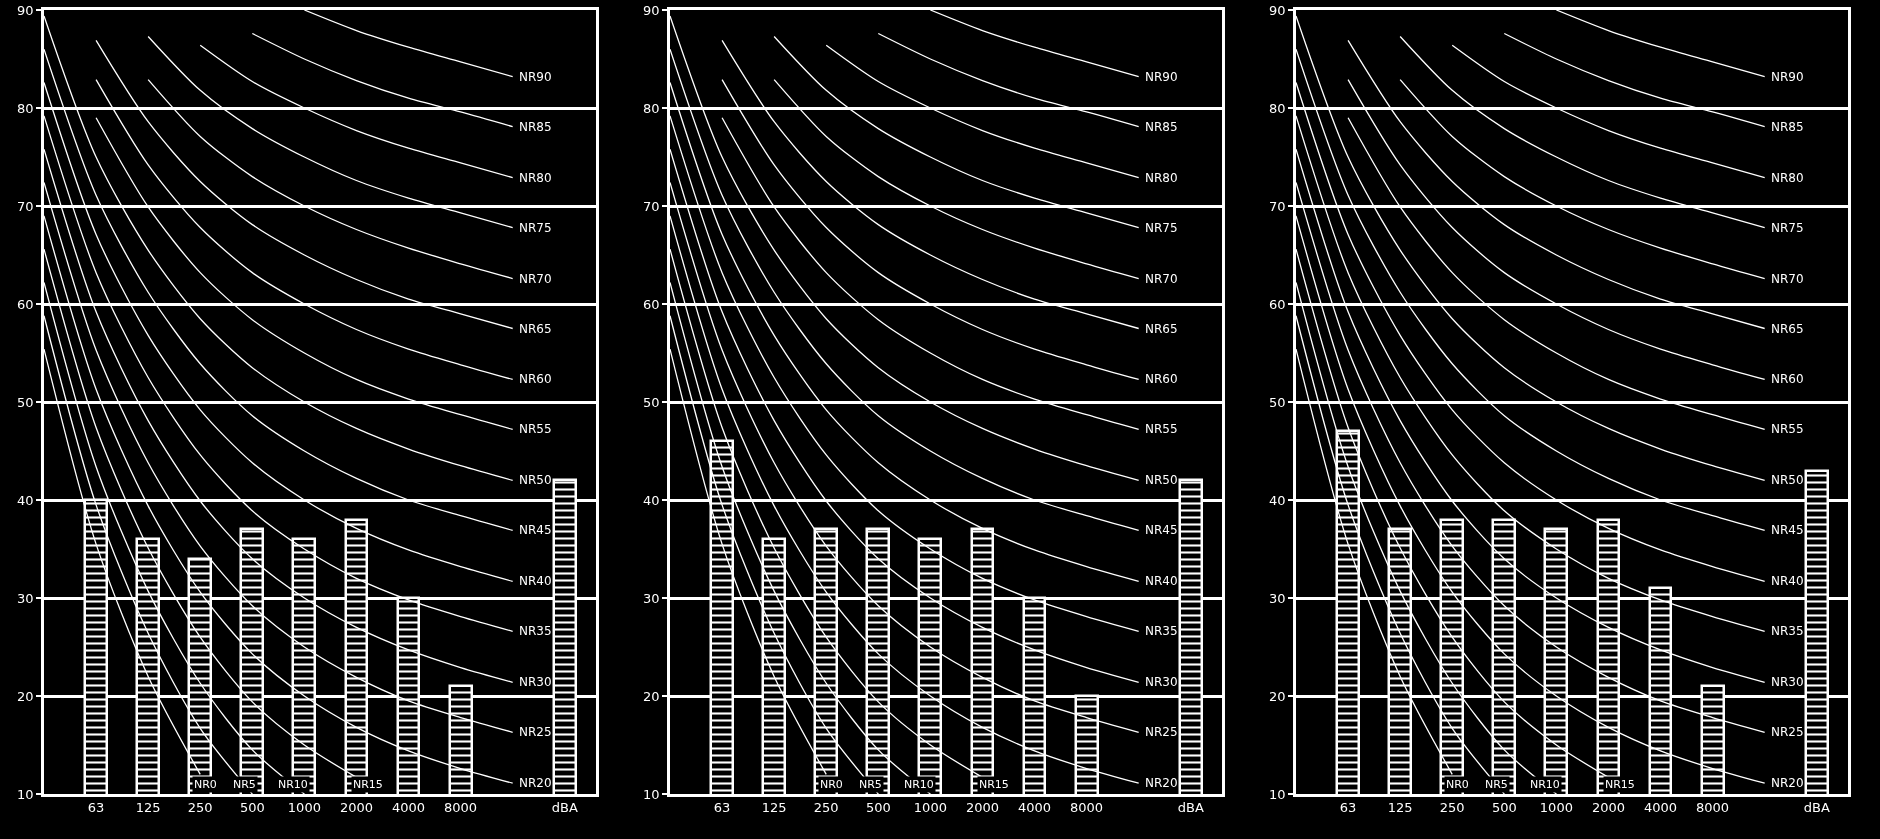  What do you see at coordinates (982, 808) in the screenshot?
I see `x-tick-label: 2000` at bounding box center [982, 808].